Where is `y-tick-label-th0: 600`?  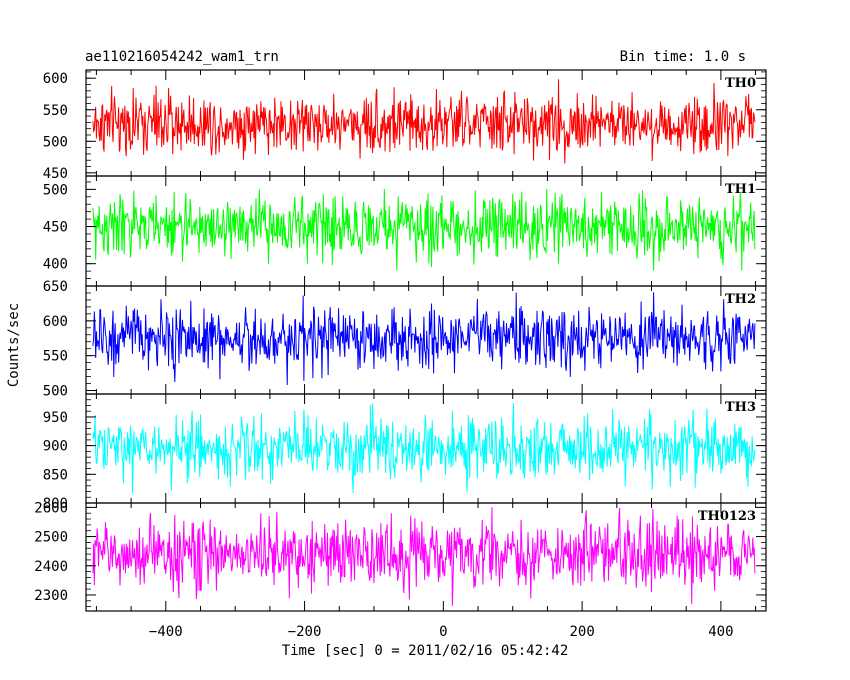
y-tick-label-th0: 600 is located at coordinates (55, 79).